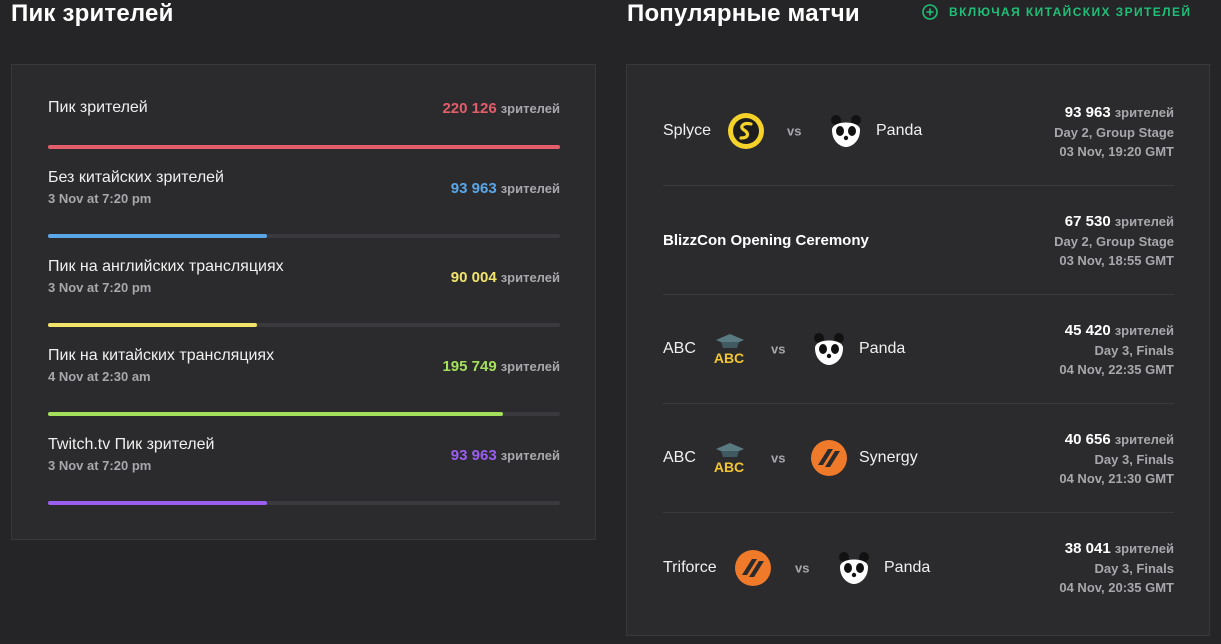  I want to click on stat-label: Пик зрителей, so click(98, 107).